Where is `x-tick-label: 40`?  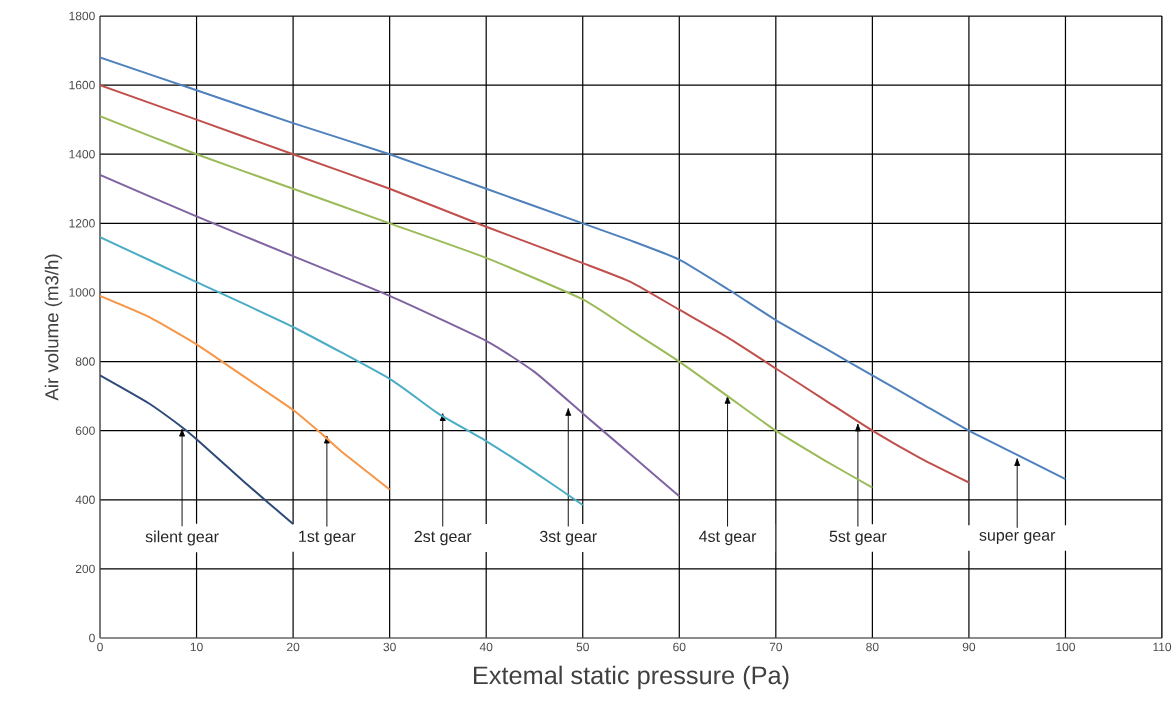
x-tick-label: 40 is located at coordinates (486, 647).